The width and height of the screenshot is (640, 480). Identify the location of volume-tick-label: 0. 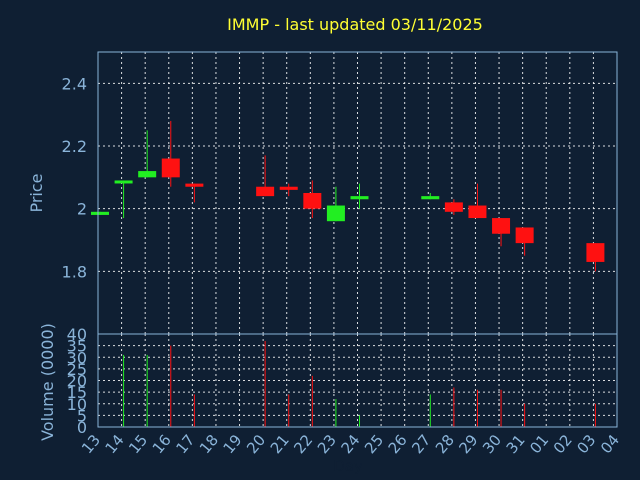
(82, 427).